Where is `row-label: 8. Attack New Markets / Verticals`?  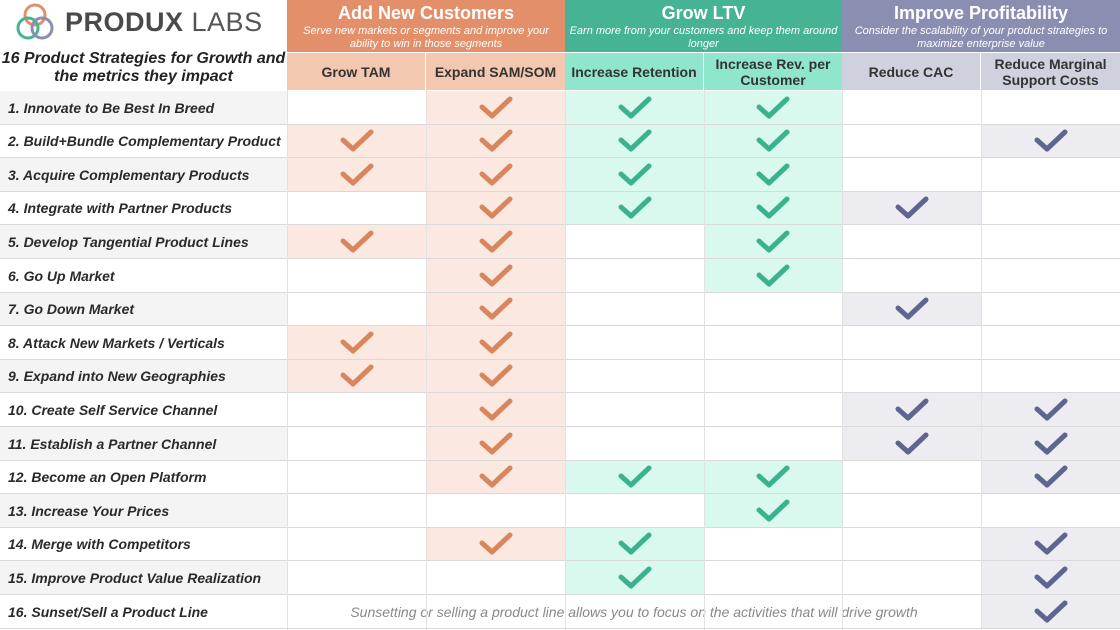 row-label: 8. Attack New Markets / Verticals is located at coordinates (116, 342).